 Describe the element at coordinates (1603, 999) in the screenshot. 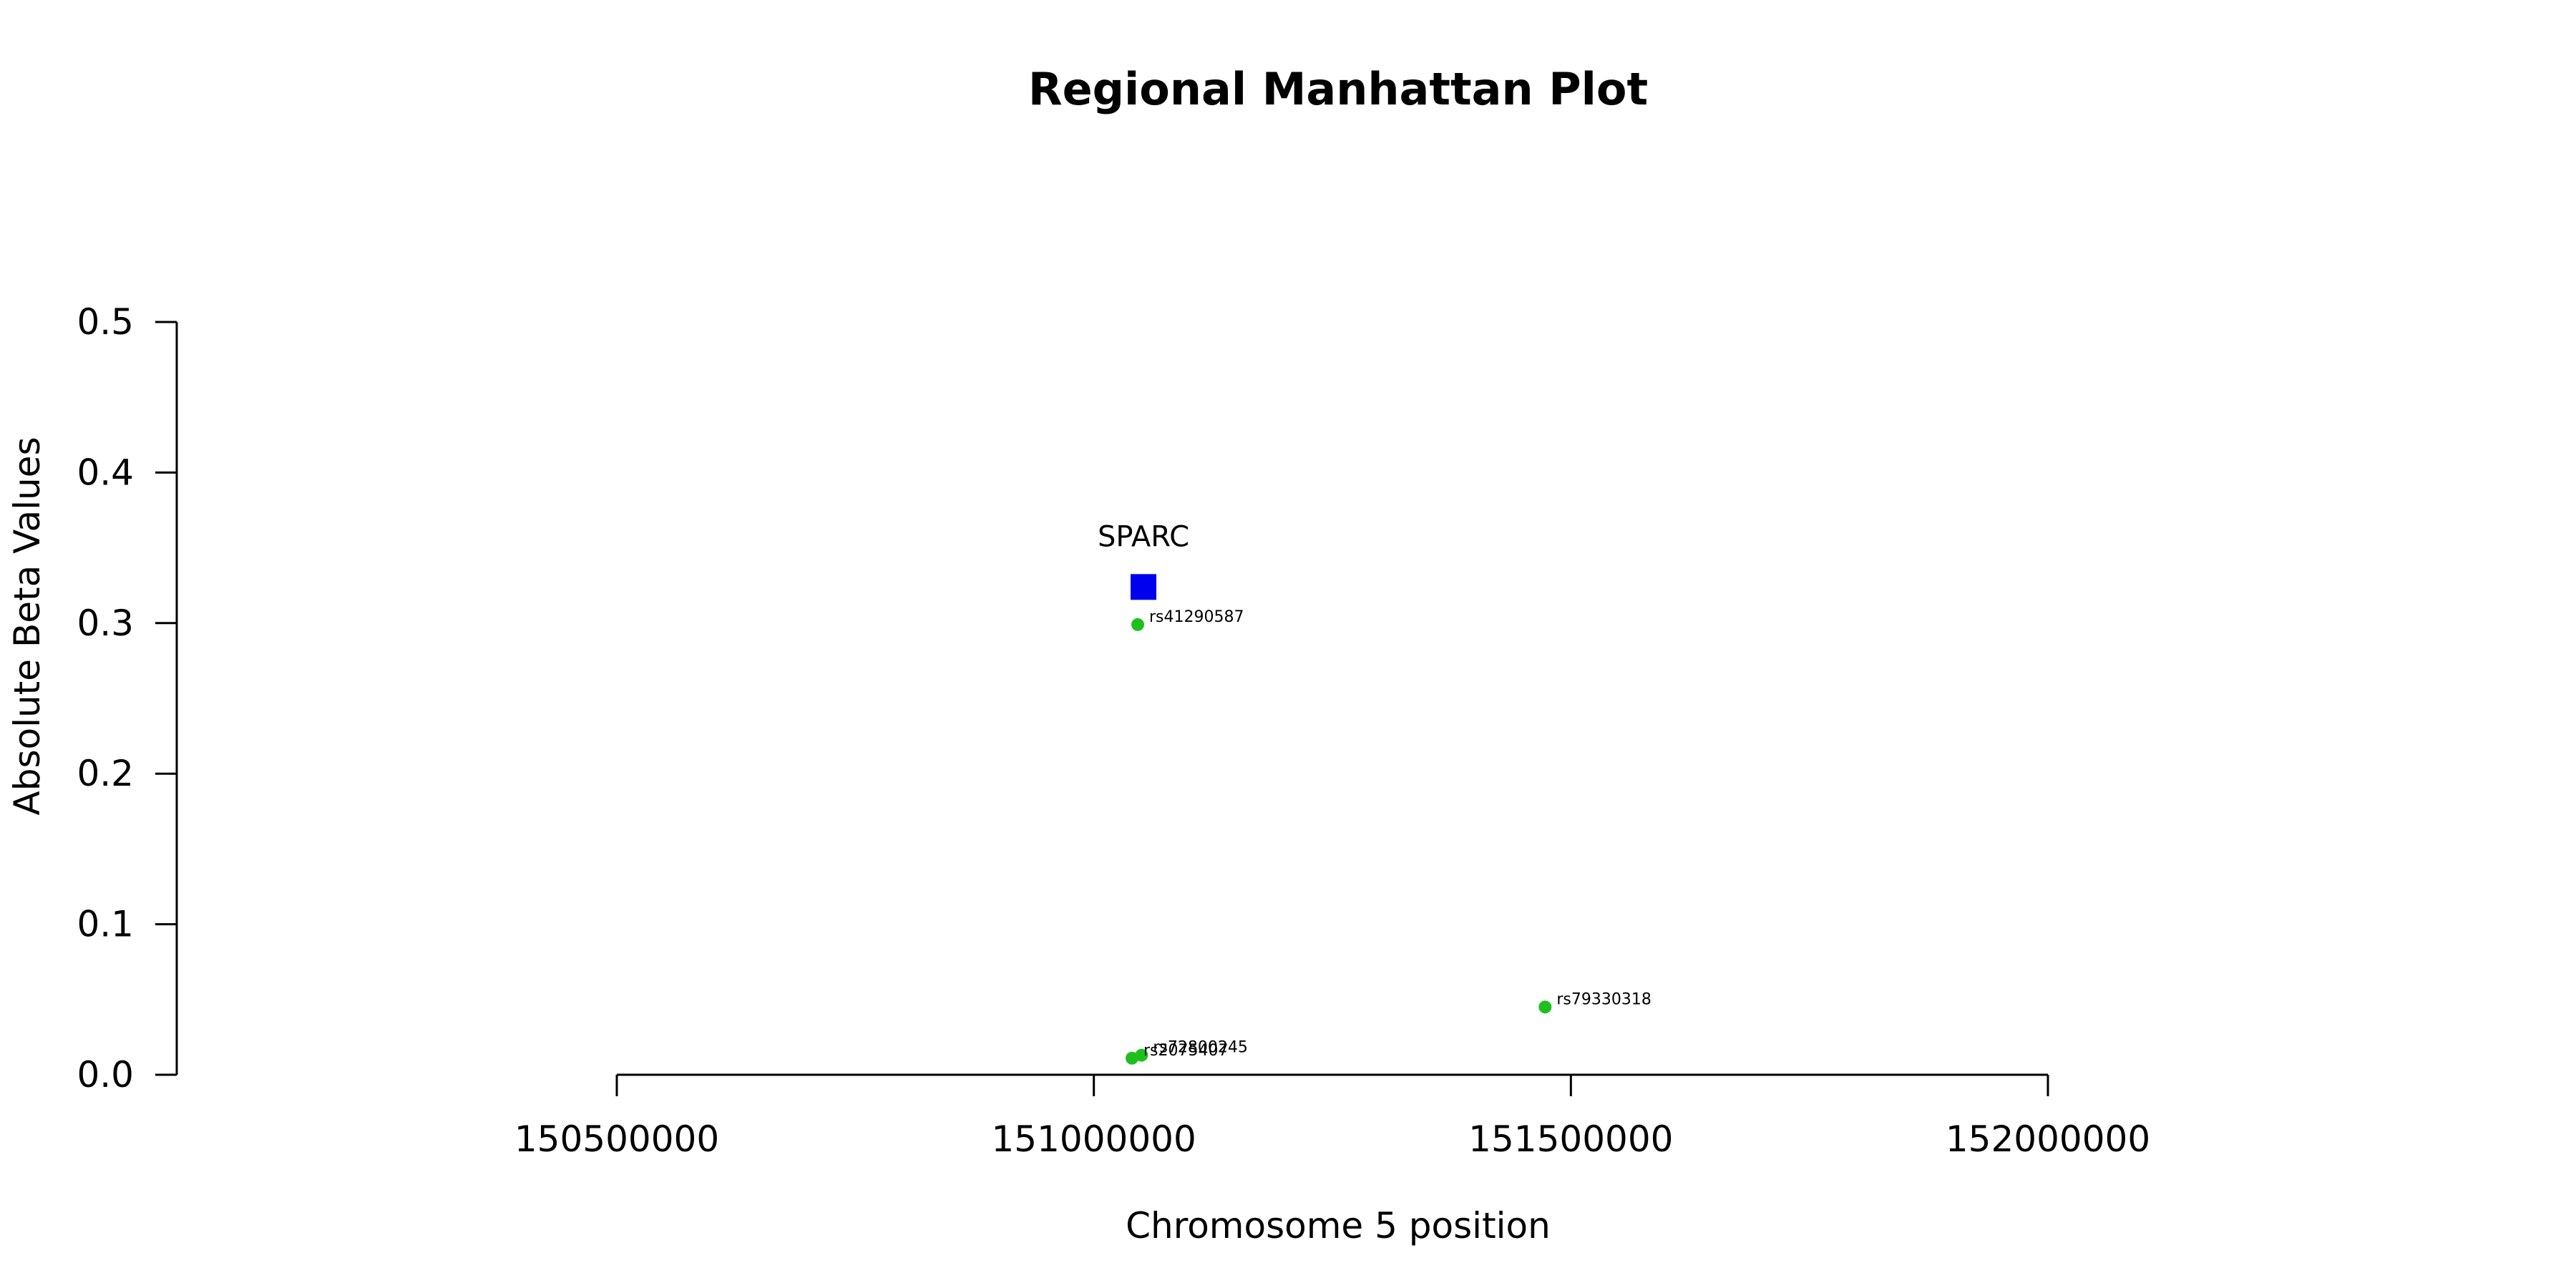

I see `snp-label: rs79330318` at that location.